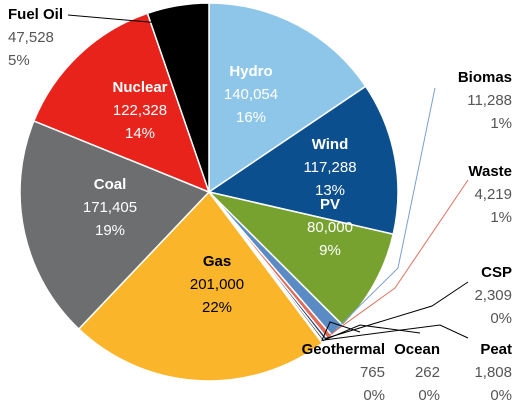  I want to click on value-label: 765, so click(372, 372).